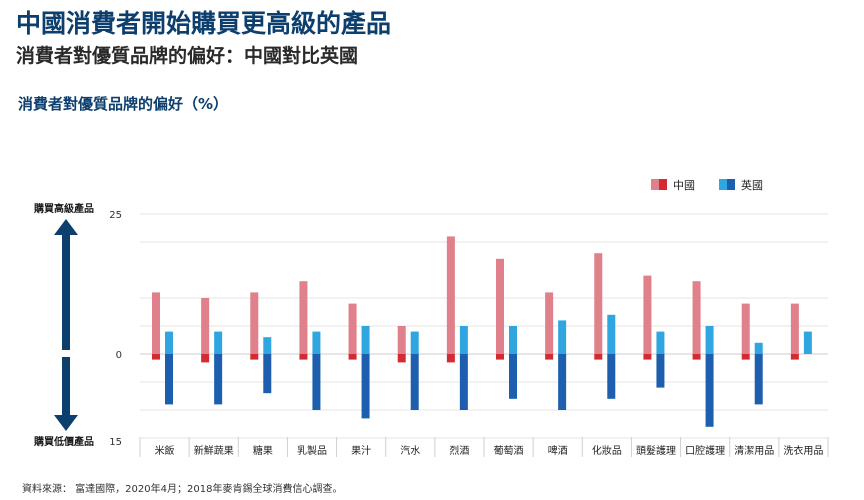 Image resolution: width=864 pixels, height=500 pixels. Describe the element at coordinates (705, 450) in the screenshot. I see `category-label-11: 口腔護理` at that location.